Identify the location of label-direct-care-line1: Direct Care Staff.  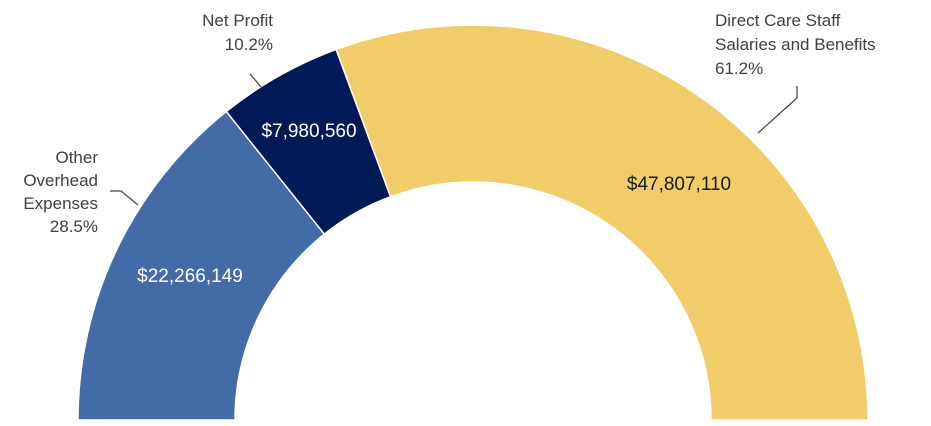
(778, 20).